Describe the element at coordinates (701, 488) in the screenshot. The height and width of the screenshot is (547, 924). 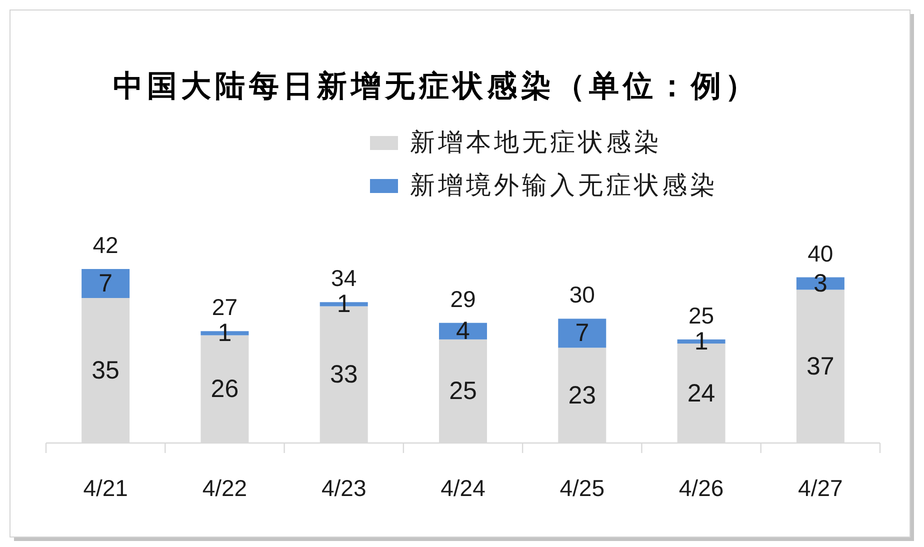
I see `x-tick-label: 4/26` at that location.